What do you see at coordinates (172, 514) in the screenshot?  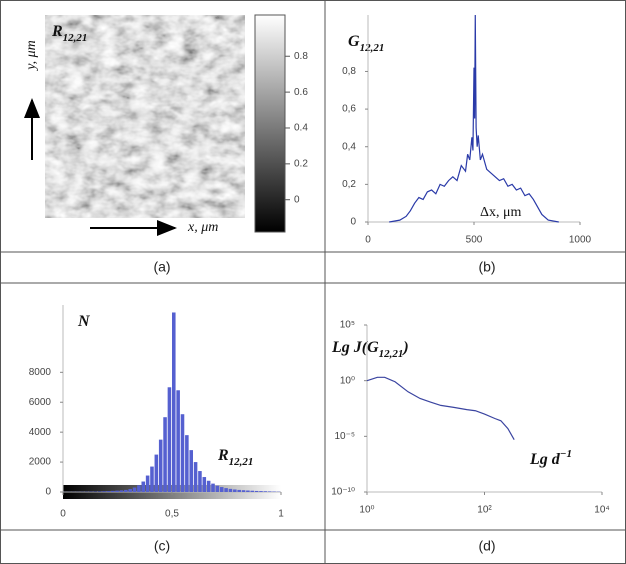 I see `x-tick-label: 0,5` at bounding box center [172, 514].